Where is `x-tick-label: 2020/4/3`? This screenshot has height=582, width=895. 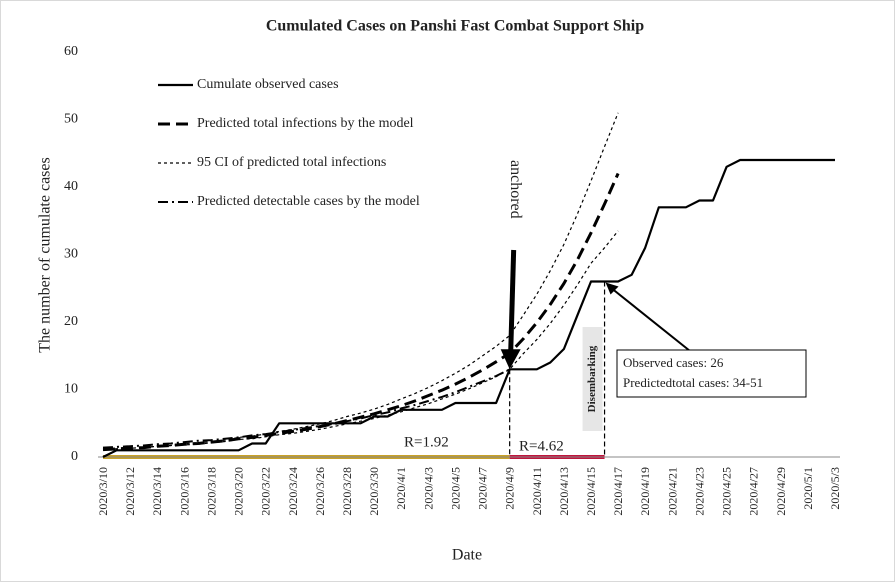
x-tick-label: 2020/4/3 is located at coordinates (428, 488).